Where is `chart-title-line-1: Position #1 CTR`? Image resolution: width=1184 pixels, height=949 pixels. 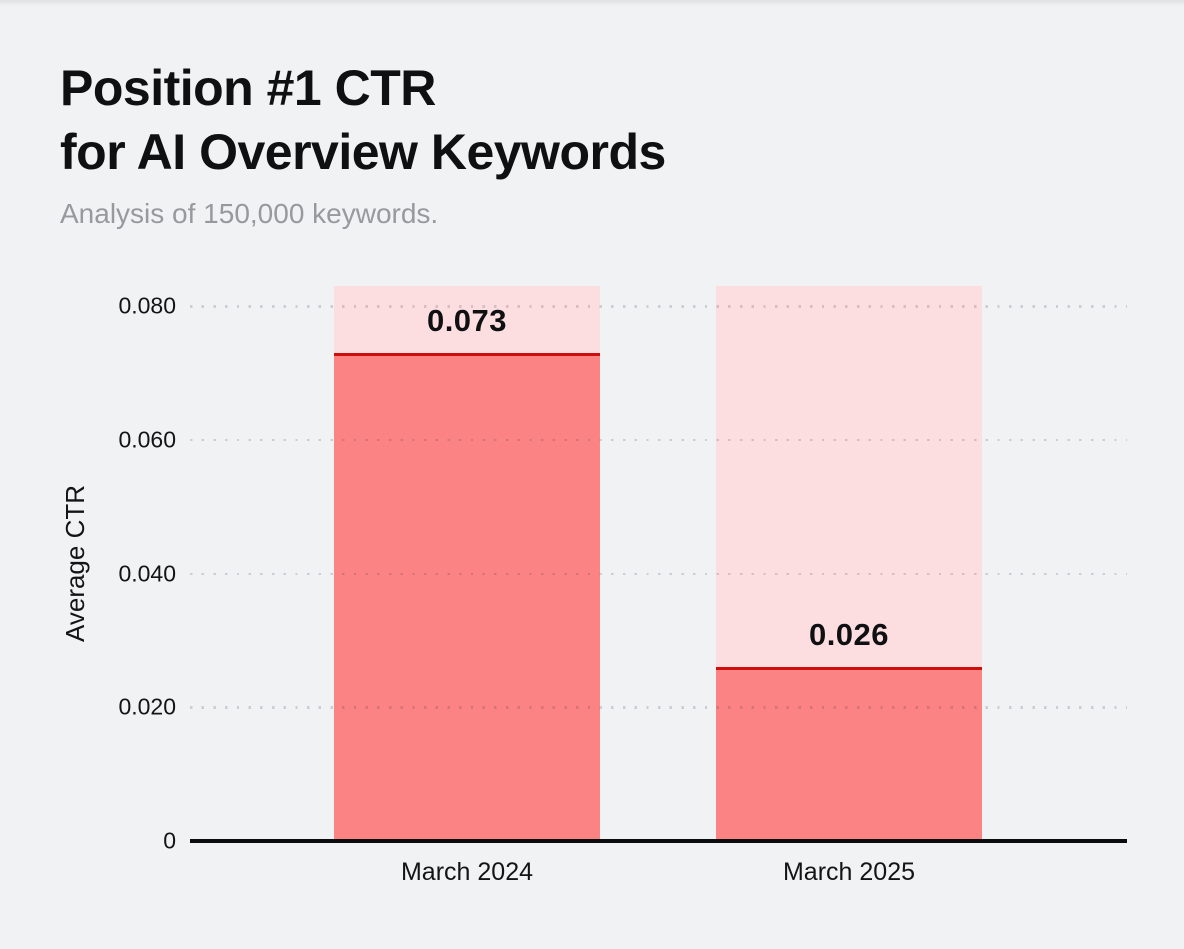
chart-title-line-1: Position #1 CTR is located at coordinates (248, 88).